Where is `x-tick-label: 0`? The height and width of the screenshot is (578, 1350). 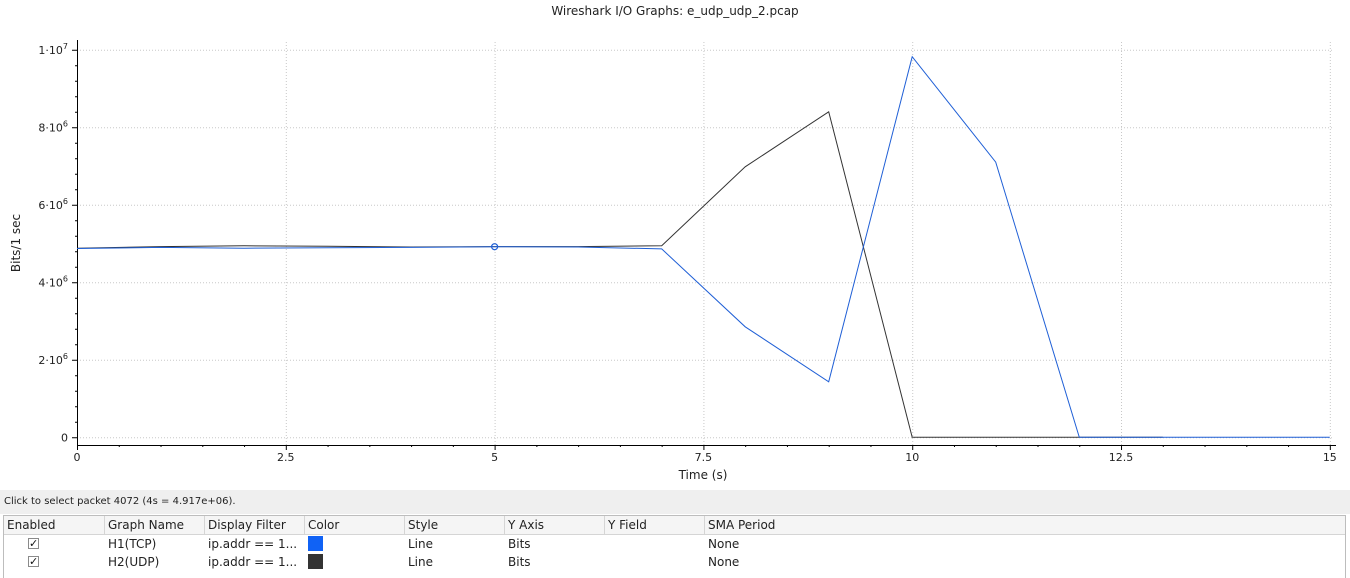 x-tick-label: 0 is located at coordinates (77, 457).